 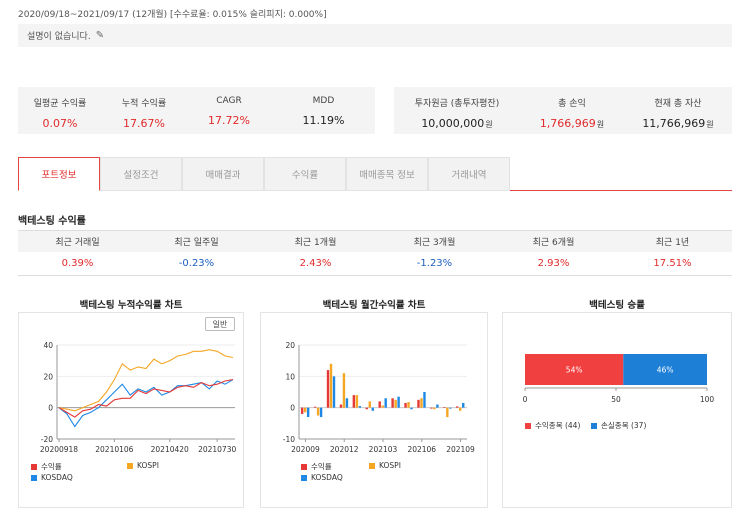 I want to click on metric-label: 누적 수익률, so click(x=144, y=104).